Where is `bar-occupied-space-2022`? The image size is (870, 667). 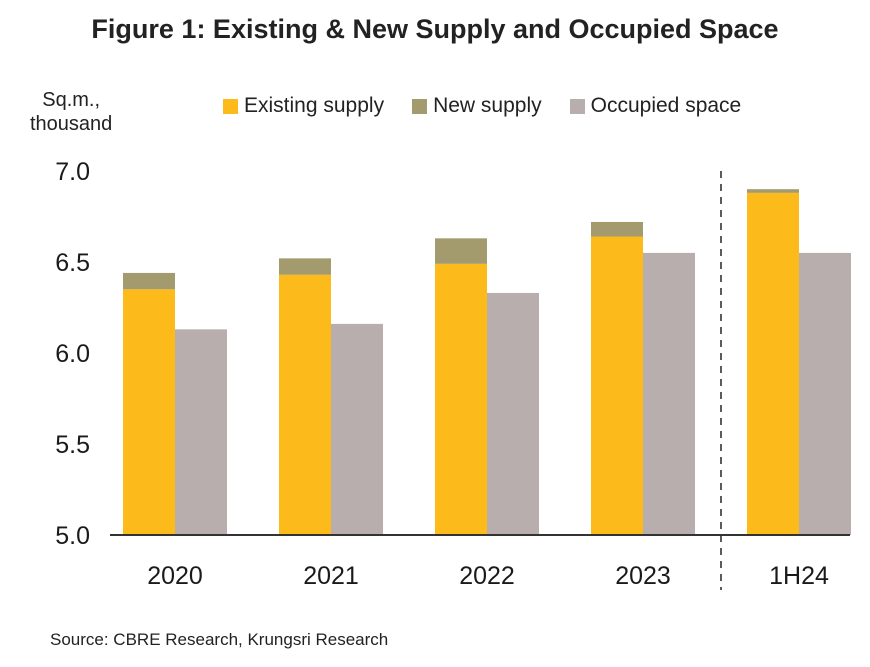 bar-occupied-space-2022 is located at coordinates (513, 413).